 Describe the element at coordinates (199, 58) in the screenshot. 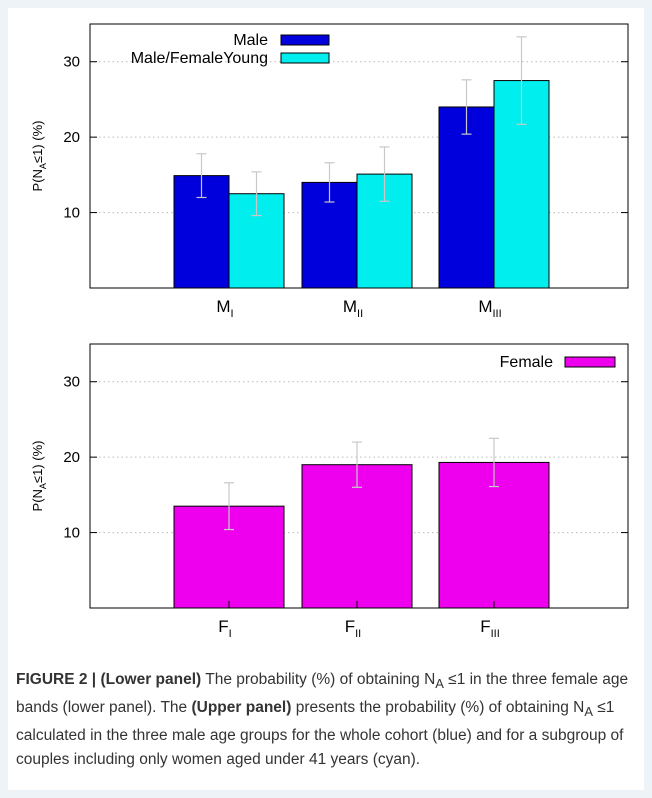

I see `legend-label-2: Male/FemaleYoung` at that location.